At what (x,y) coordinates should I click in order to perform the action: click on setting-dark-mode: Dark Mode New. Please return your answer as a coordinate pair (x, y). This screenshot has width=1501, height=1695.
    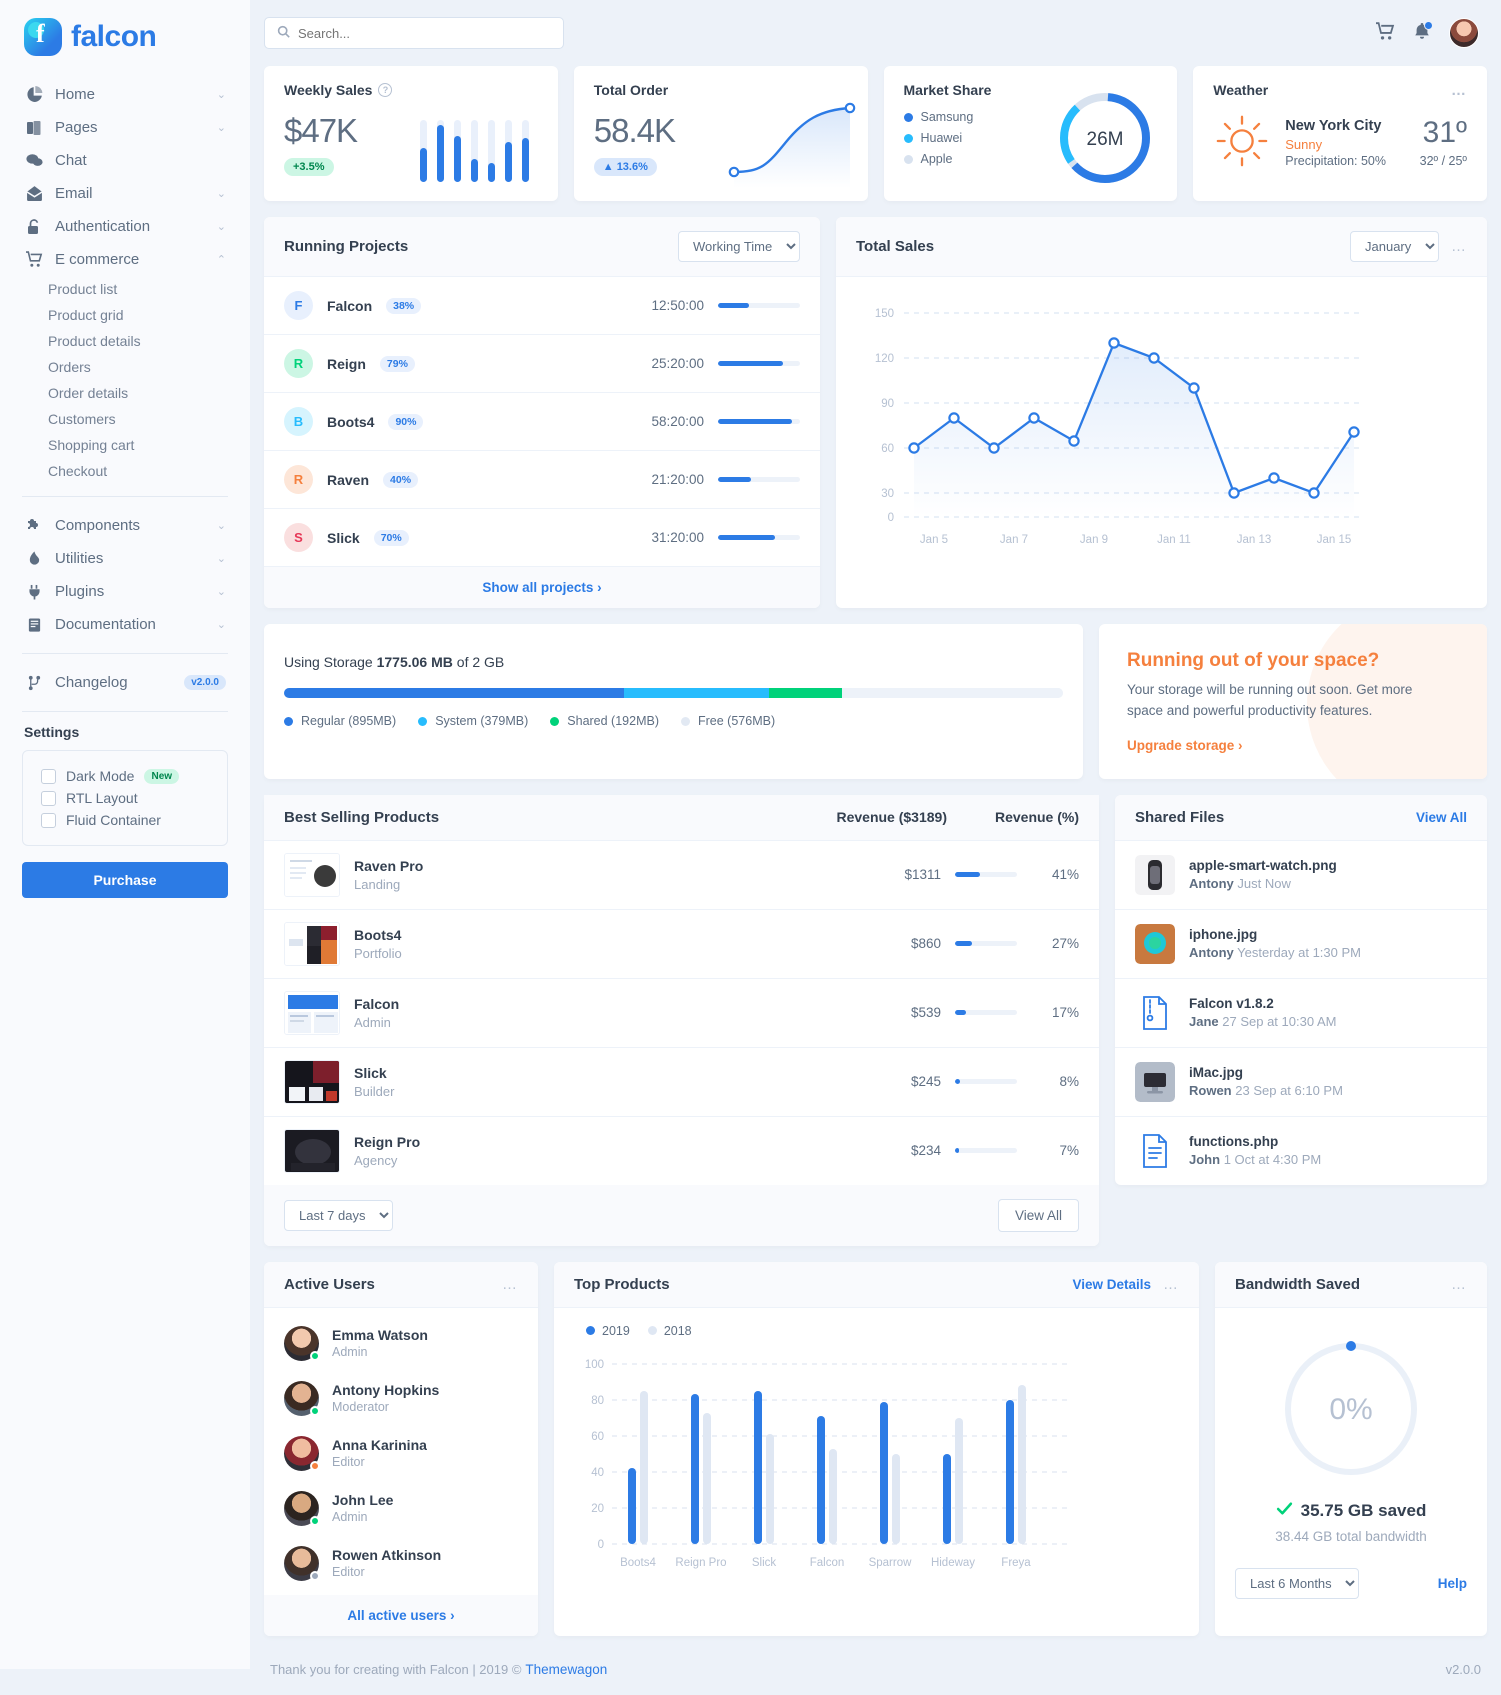
    Looking at the image, I should click on (125, 776).